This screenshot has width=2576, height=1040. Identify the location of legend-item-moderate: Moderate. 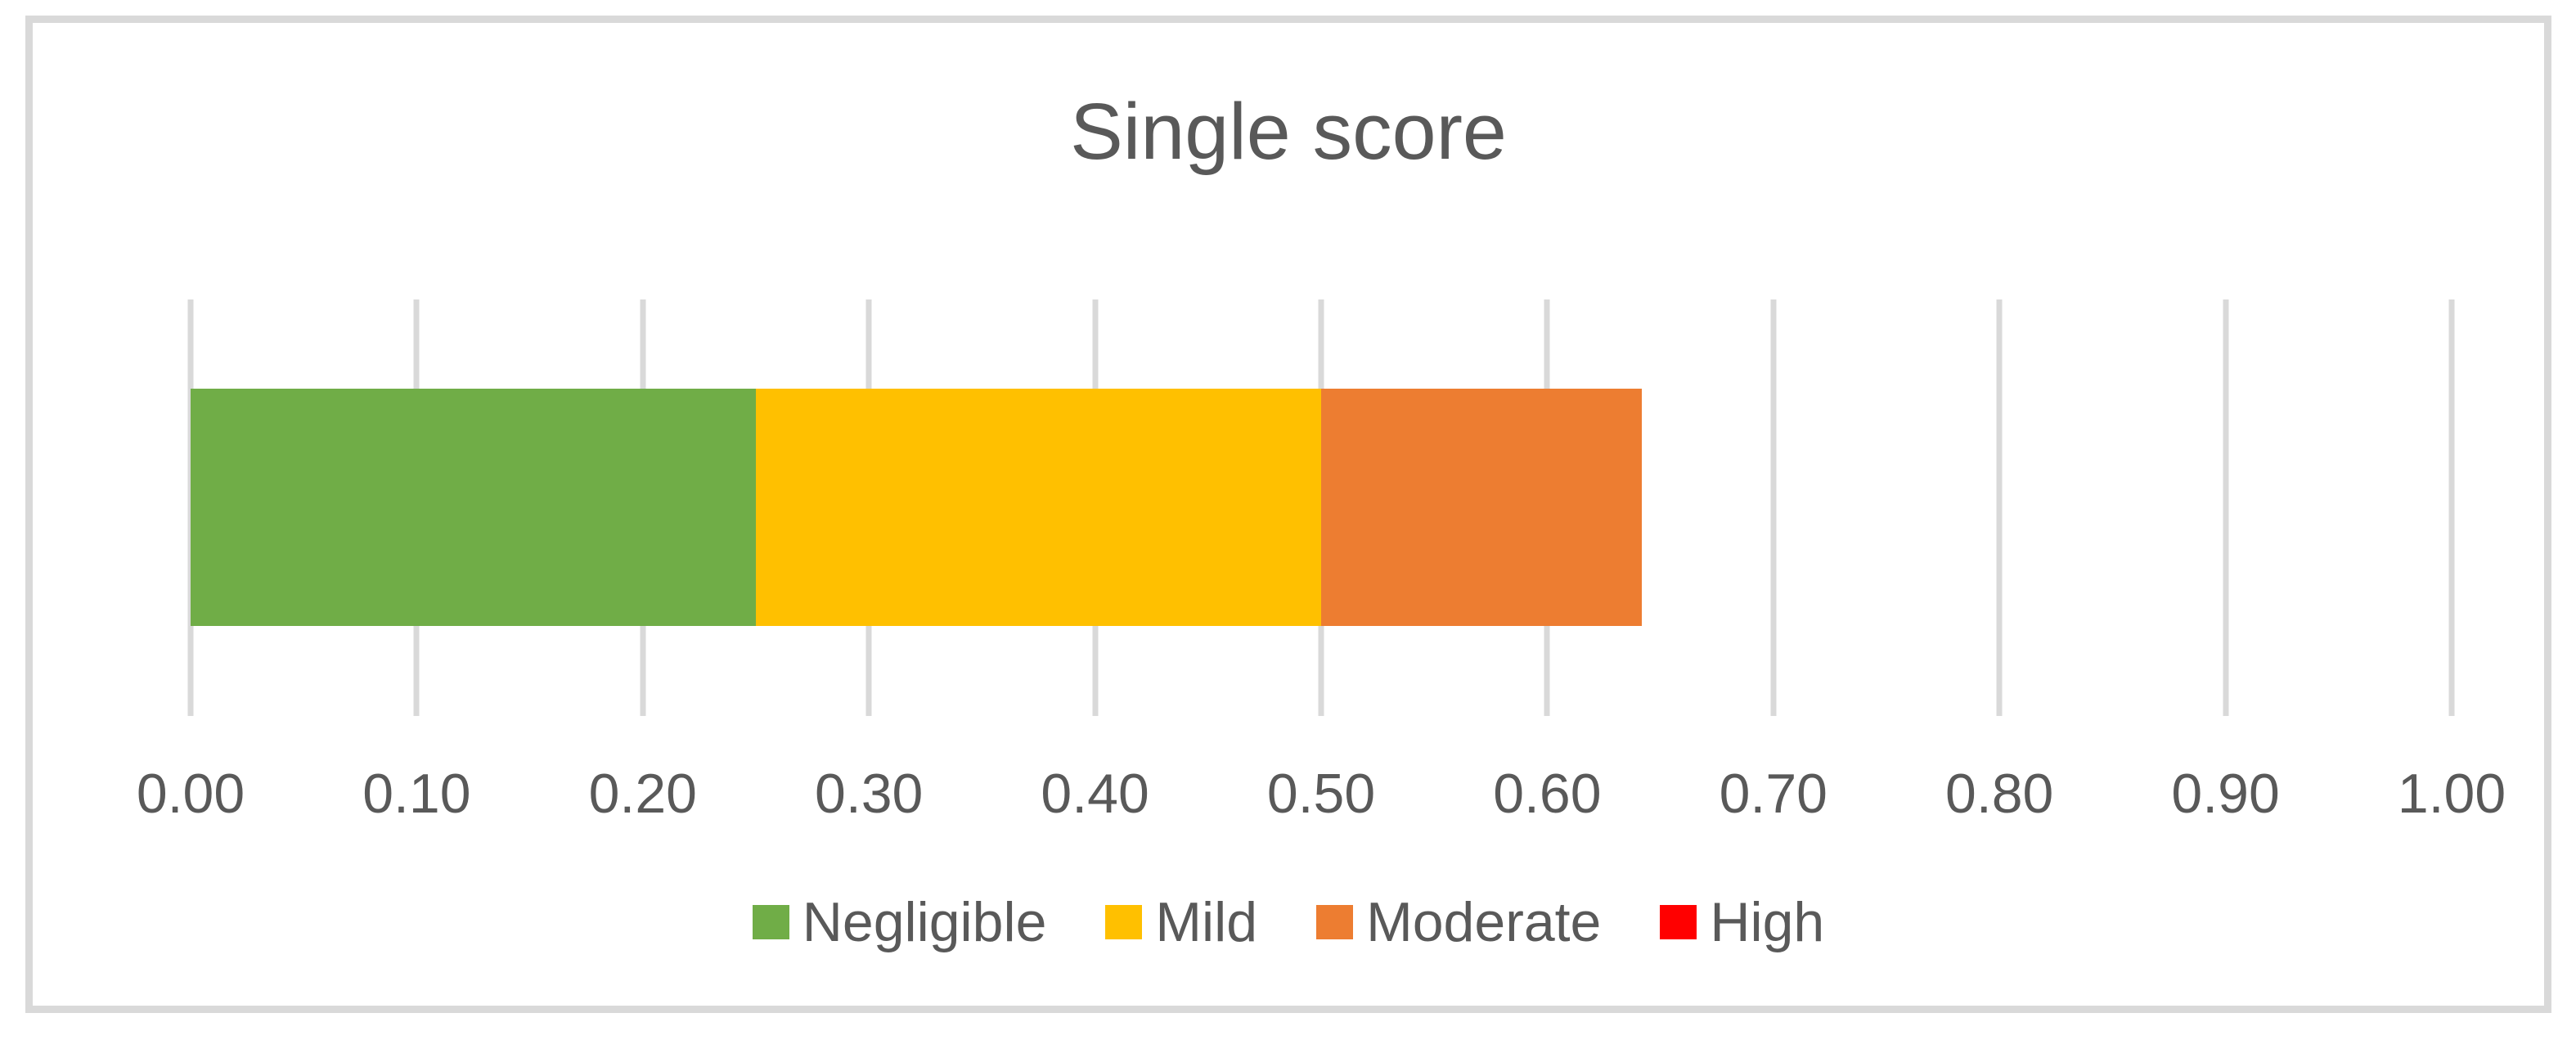
(1459, 922).